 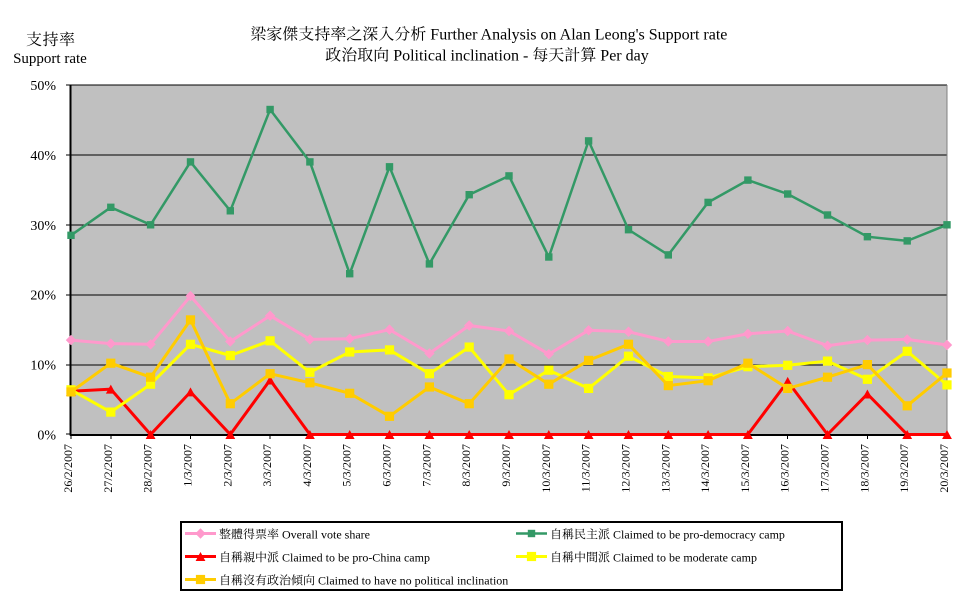 What do you see at coordinates (586, 468) in the screenshot?
I see `svg-text: 11/3/2007` at bounding box center [586, 468].